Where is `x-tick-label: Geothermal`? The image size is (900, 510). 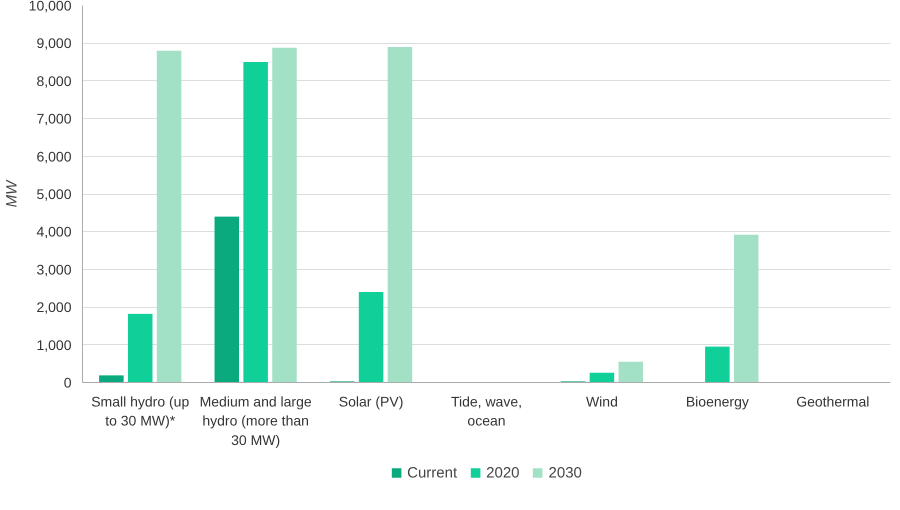 x-tick-label: Geothermal is located at coordinates (833, 402).